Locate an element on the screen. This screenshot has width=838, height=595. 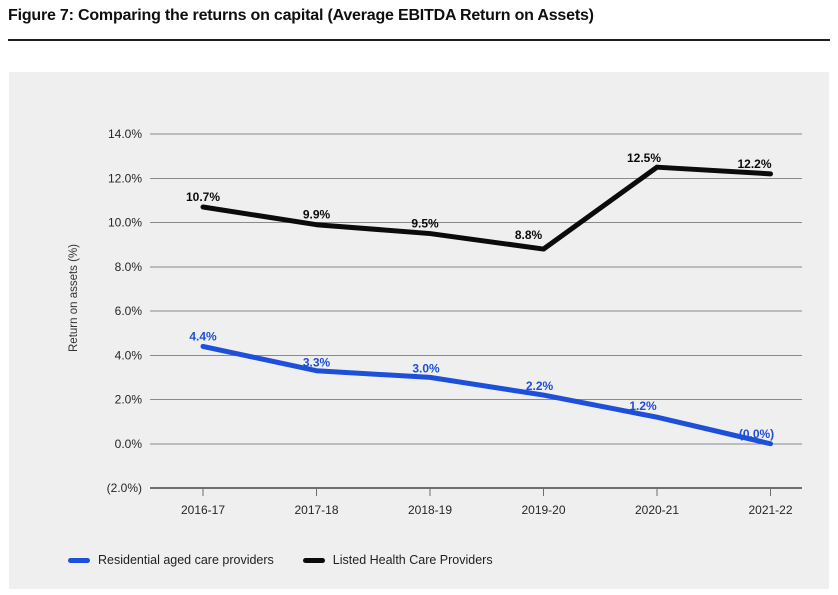
data-label-listed: 12.5% is located at coordinates (644, 158).